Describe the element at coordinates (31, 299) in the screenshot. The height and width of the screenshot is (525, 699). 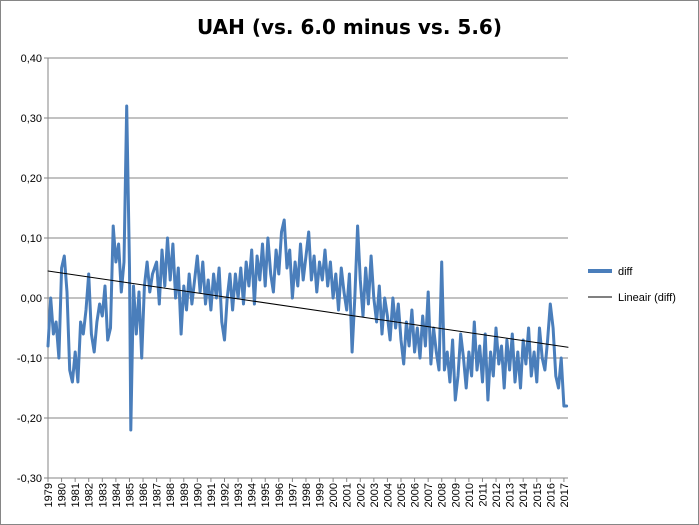
I see `y-tick-label: 0,00` at that location.